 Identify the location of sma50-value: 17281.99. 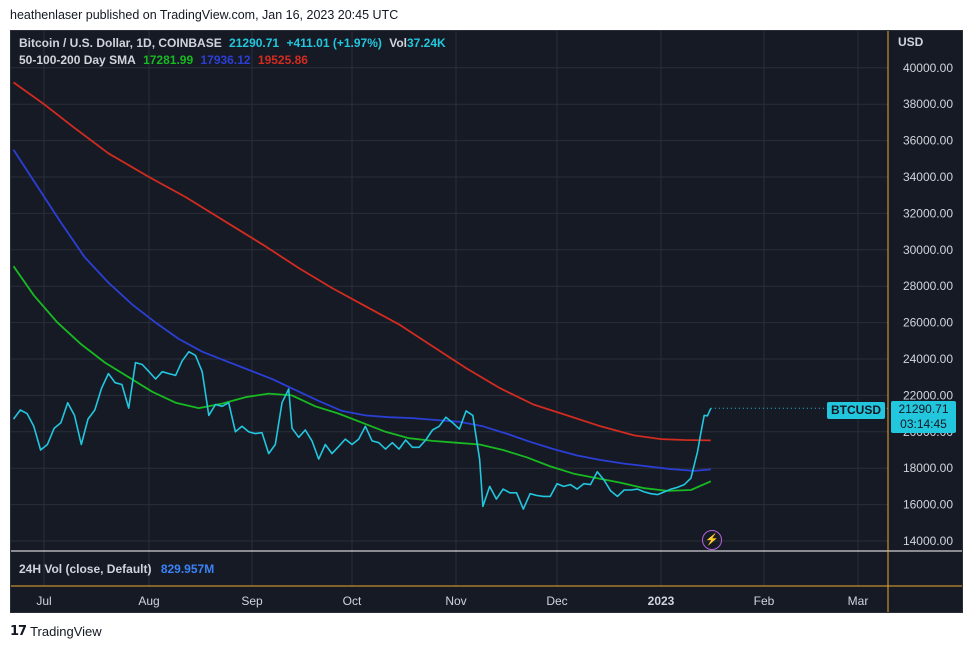
(168, 60).